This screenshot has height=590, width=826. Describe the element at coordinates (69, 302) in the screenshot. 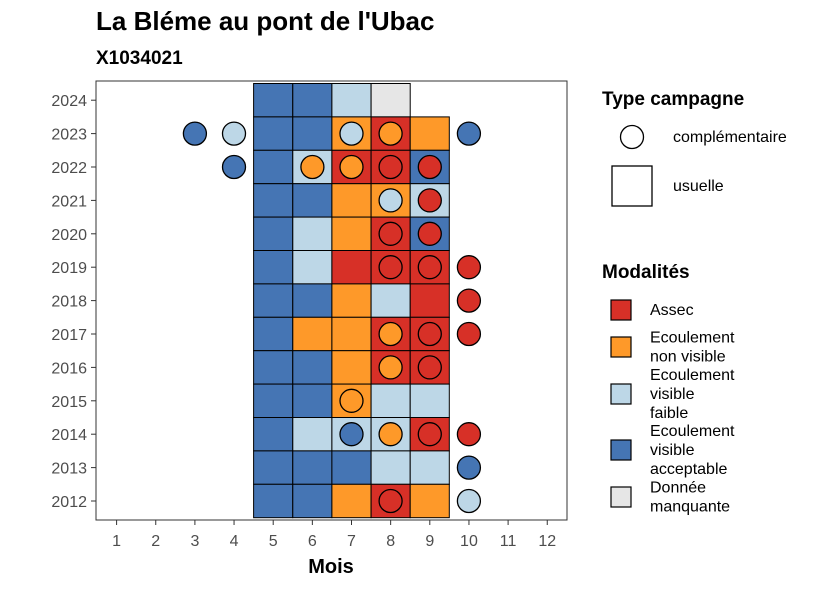

I see `y-tick-label: 2018` at that location.